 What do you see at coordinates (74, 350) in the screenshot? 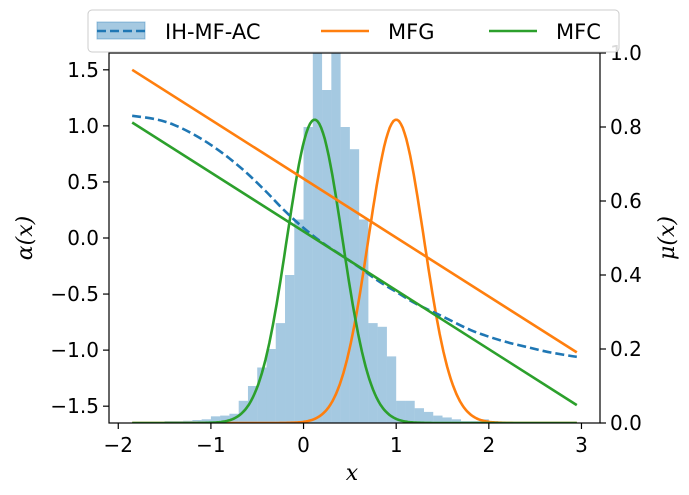
I see `y-left-tick-label: −1.0` at bounding box center [74, 350].